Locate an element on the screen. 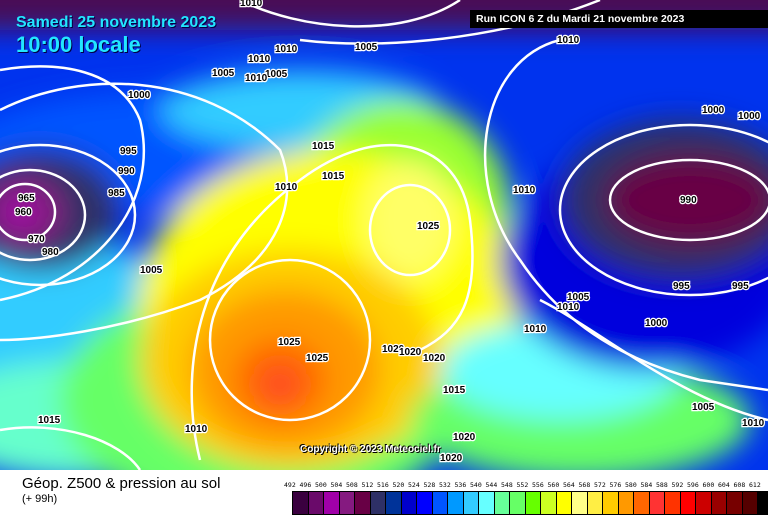 The height and width of the screenshot is (515, 768). scale-label: 548 is located at coordinates (507, 485).